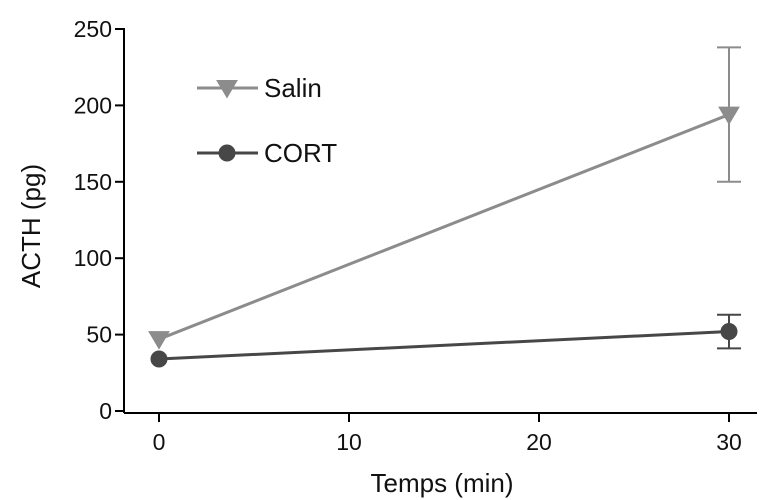  What do you see at coordinates (267, 120) in the screenshot?
I see `legend: Salin CORT` at bounding box center [267, 120].